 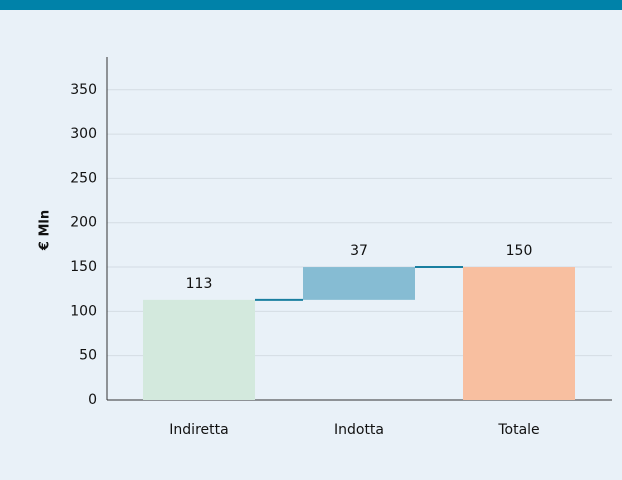 What do you see at coordinates (519, 251) in the screenshot?
I see `value-label: 150` at bounding box center [519, 251].